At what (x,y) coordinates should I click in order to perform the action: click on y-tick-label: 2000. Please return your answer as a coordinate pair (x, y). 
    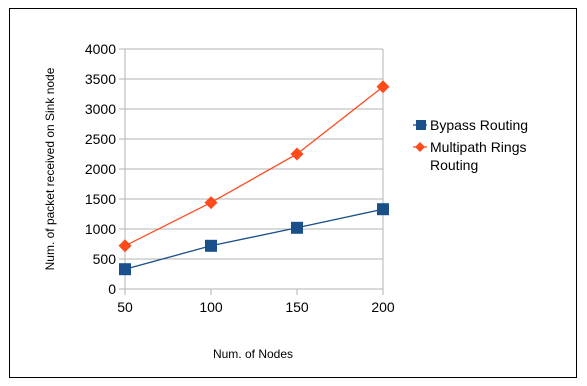
    Looking at the image, I should click on (100, 169).